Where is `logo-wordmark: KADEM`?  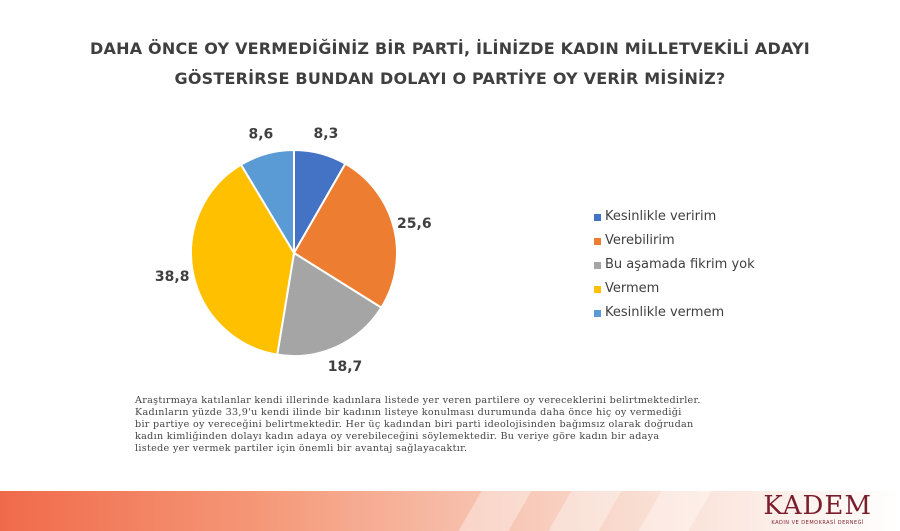 logo-wordmark: KADEM is located at coordinates (817, 506).